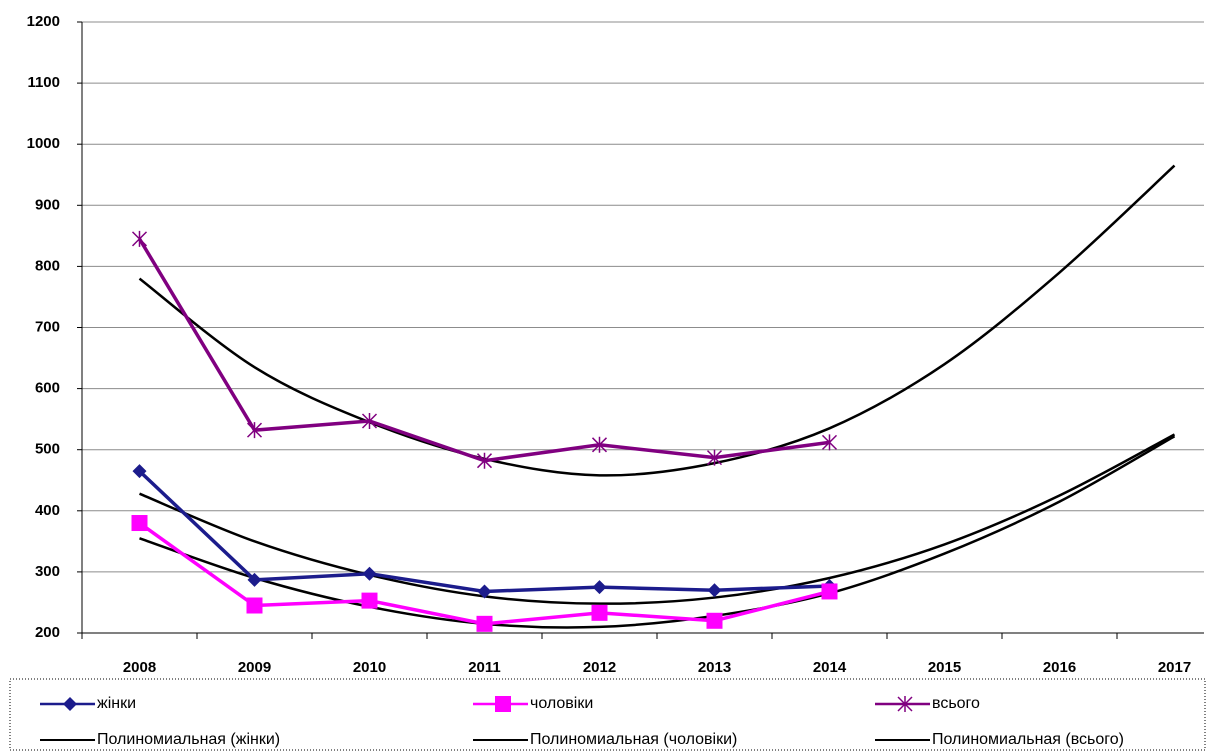  What do you see at coordinates (484, 667) in the screenshot?
I see `x-tick-label: 2011` at bounding box center [484, 667].